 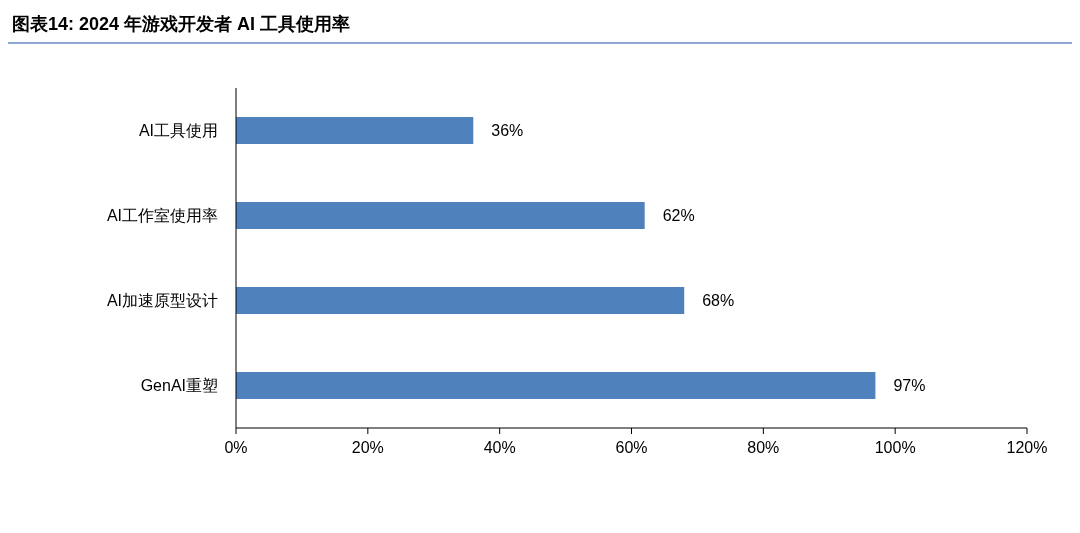 What do you see at coordinates (181, 24) in the screenshot?
I see `chart-title: 图表14: 2024 年游戏开发者 AI 工具使用率` at bounding box center [181, 24].